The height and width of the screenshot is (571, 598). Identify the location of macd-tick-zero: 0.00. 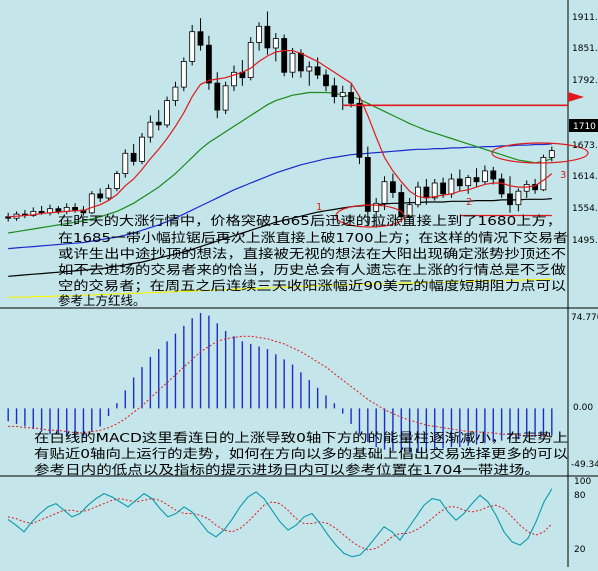
(583, 408).